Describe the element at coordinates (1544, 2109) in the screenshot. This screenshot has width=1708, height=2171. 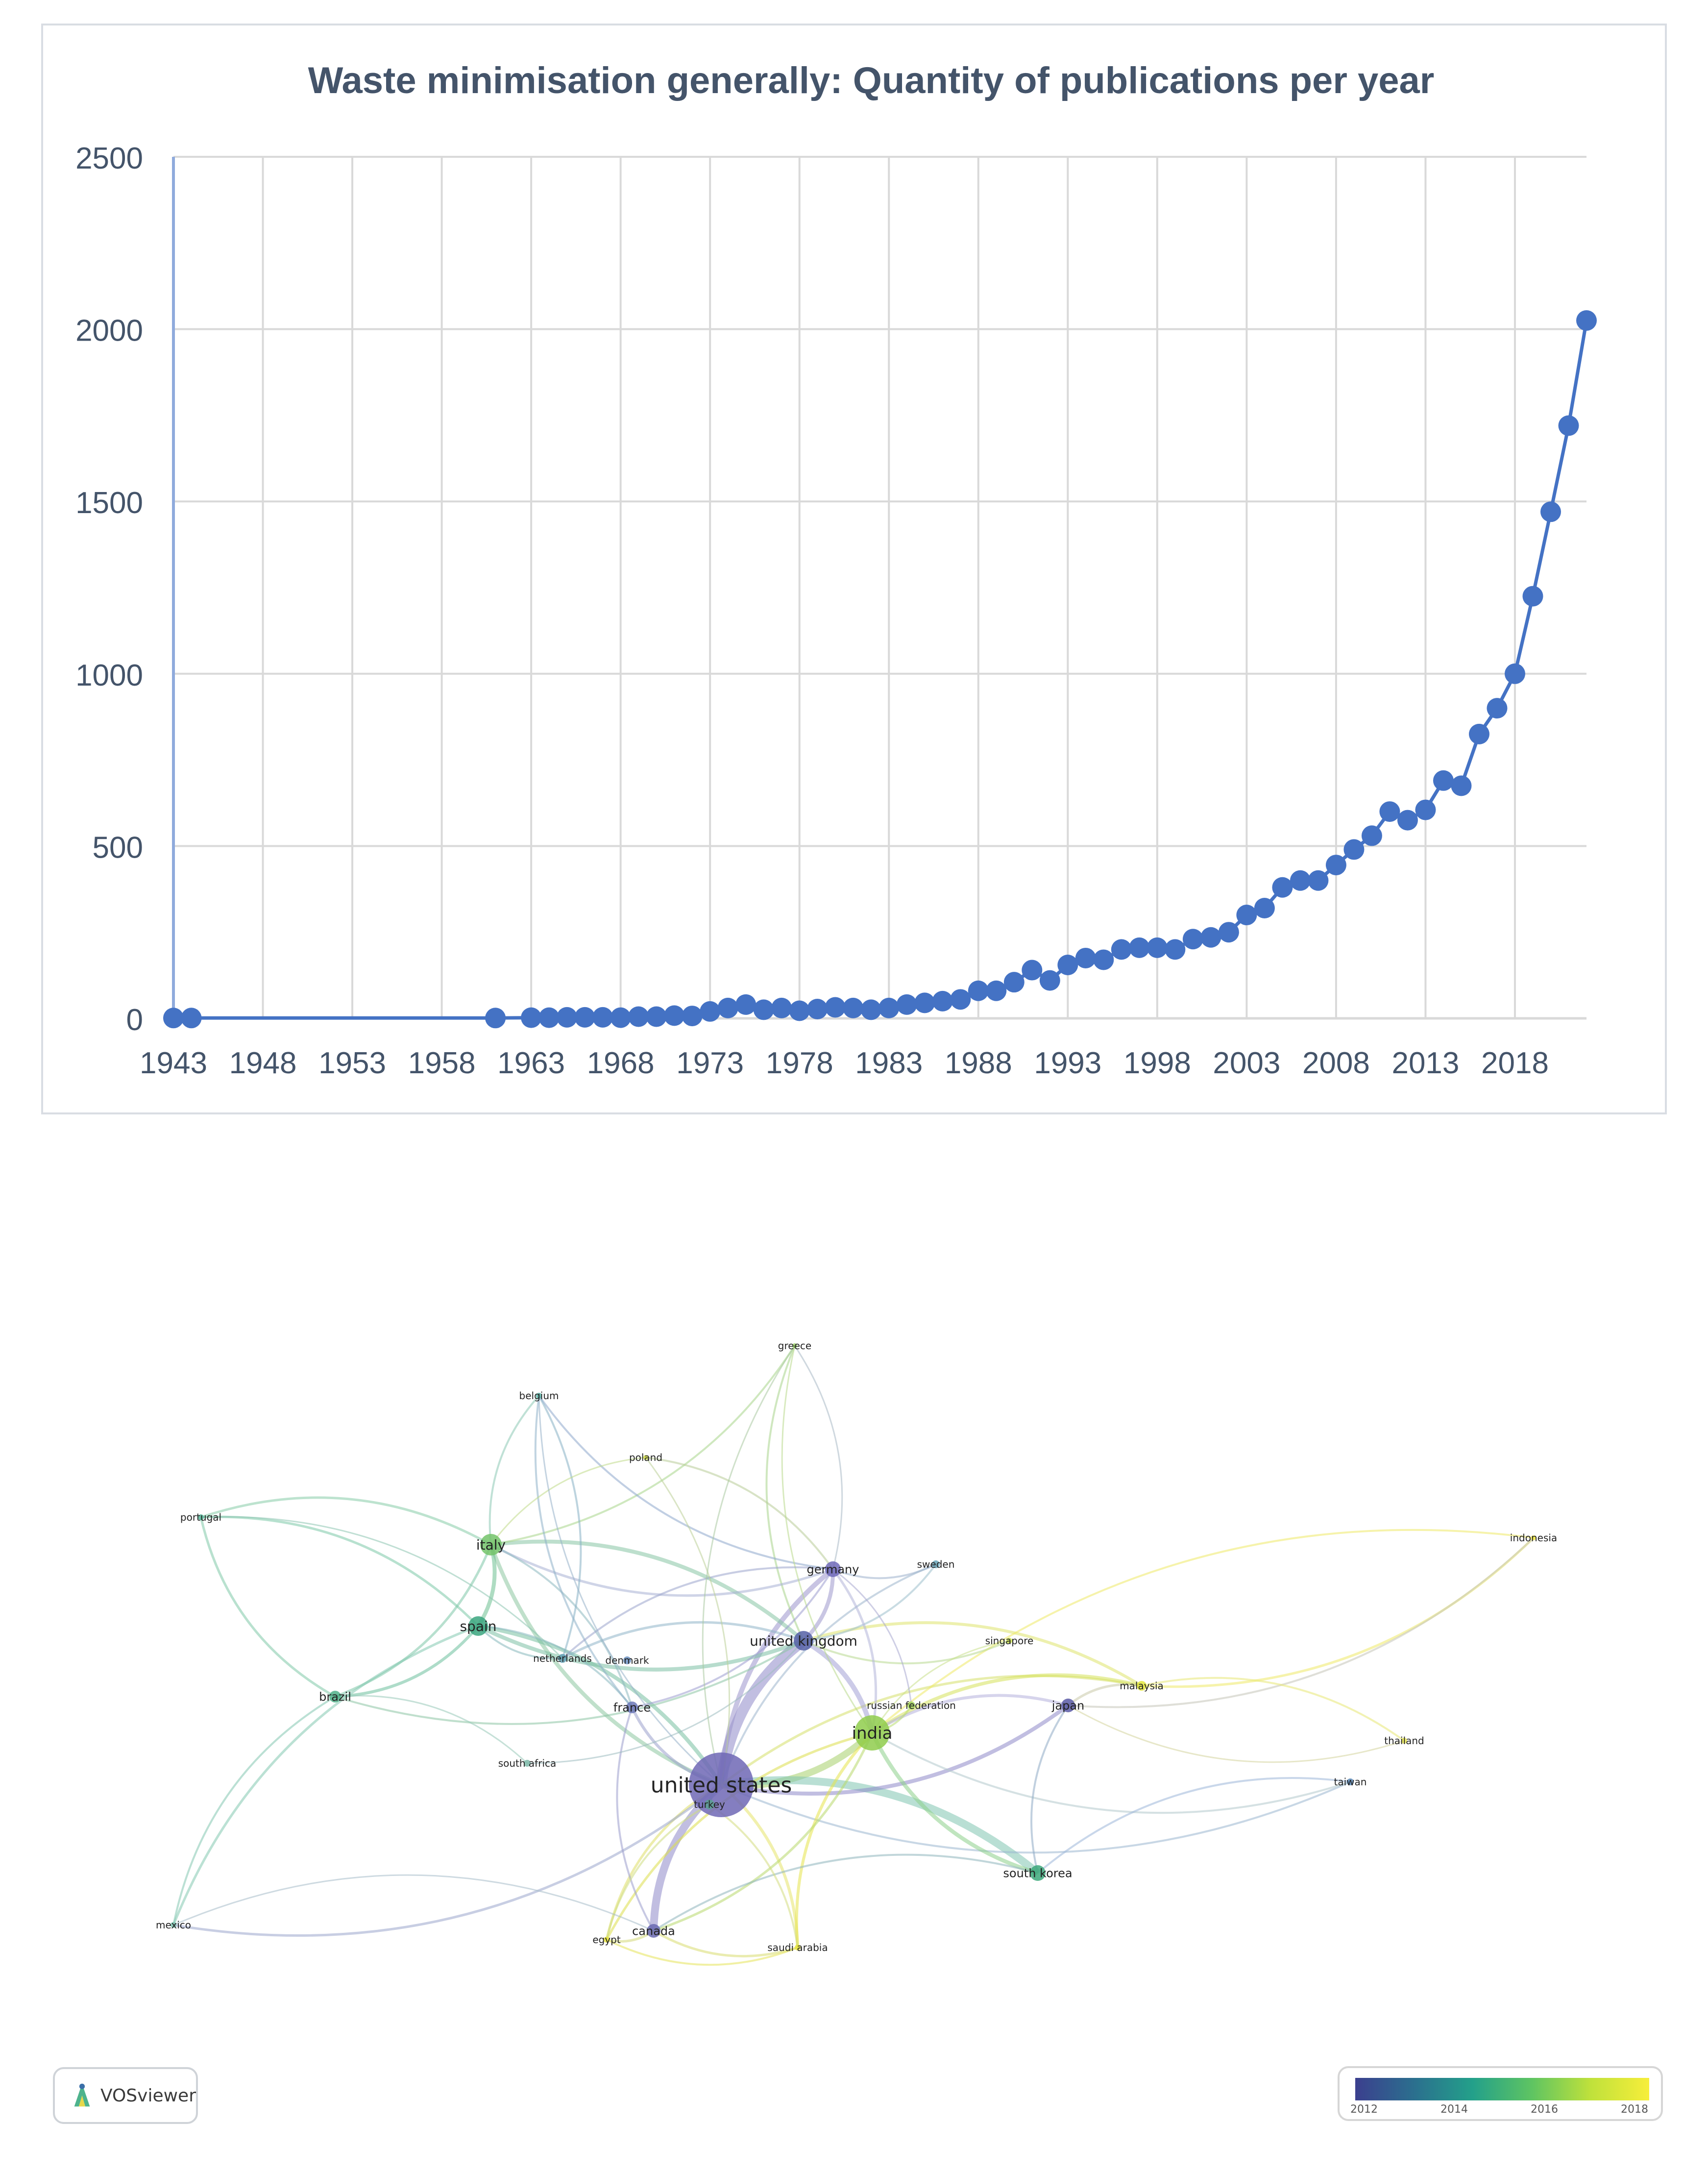
I see `legend-tick: 2016` at that location.